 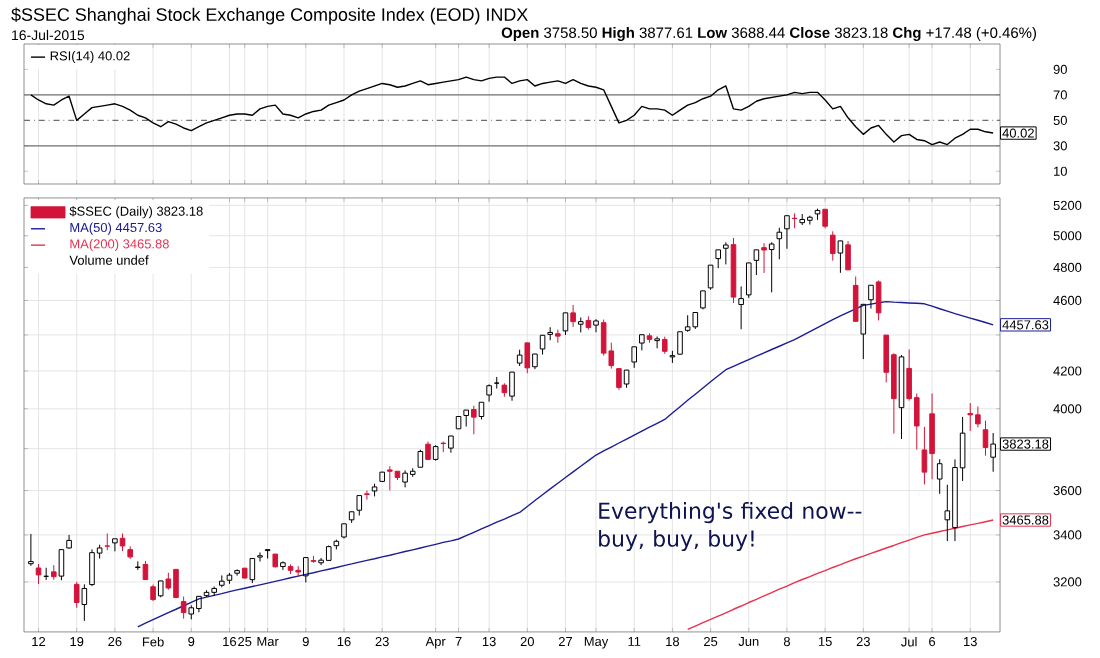 What do you see at coordinates (730, 526) in the screenshot?
I see `annotation: Everything's fixed now-- buy, buy, buy!` at bounding box center [730, 526].